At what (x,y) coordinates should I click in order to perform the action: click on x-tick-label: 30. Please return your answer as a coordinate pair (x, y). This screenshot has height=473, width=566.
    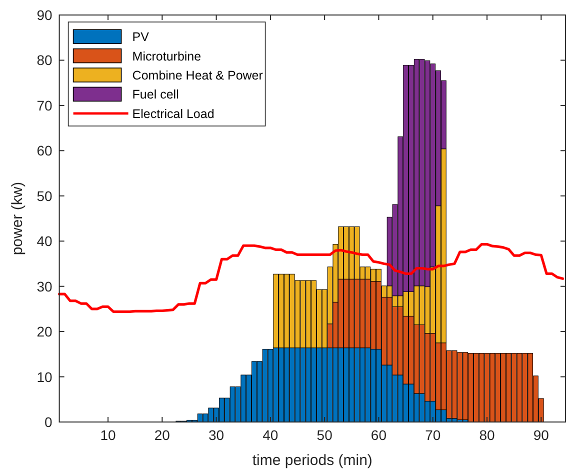
    Looking at the image, I should click on (216, 435).